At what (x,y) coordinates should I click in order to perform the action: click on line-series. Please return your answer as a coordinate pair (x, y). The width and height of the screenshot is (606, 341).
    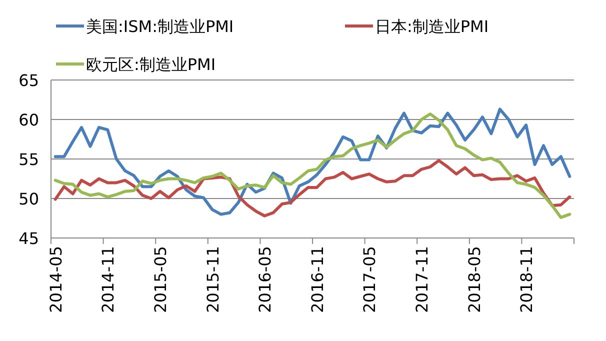
    Looking at the image, I should click on (313, 188).